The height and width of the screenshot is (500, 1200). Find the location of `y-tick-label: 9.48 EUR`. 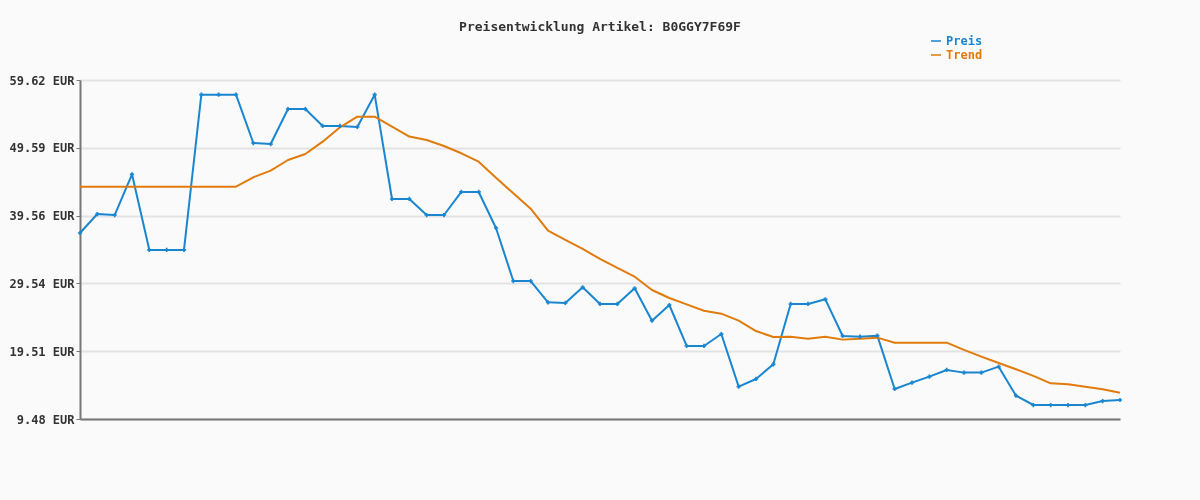

y-tick-label: 9.48 EUR is located at coordinates (46, 419).